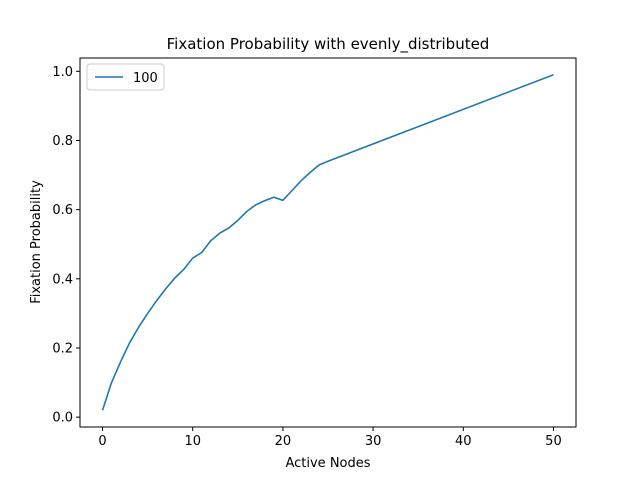 This screenshot has width=640, height=480. I want to click on legend: 100, so click(125, 77).